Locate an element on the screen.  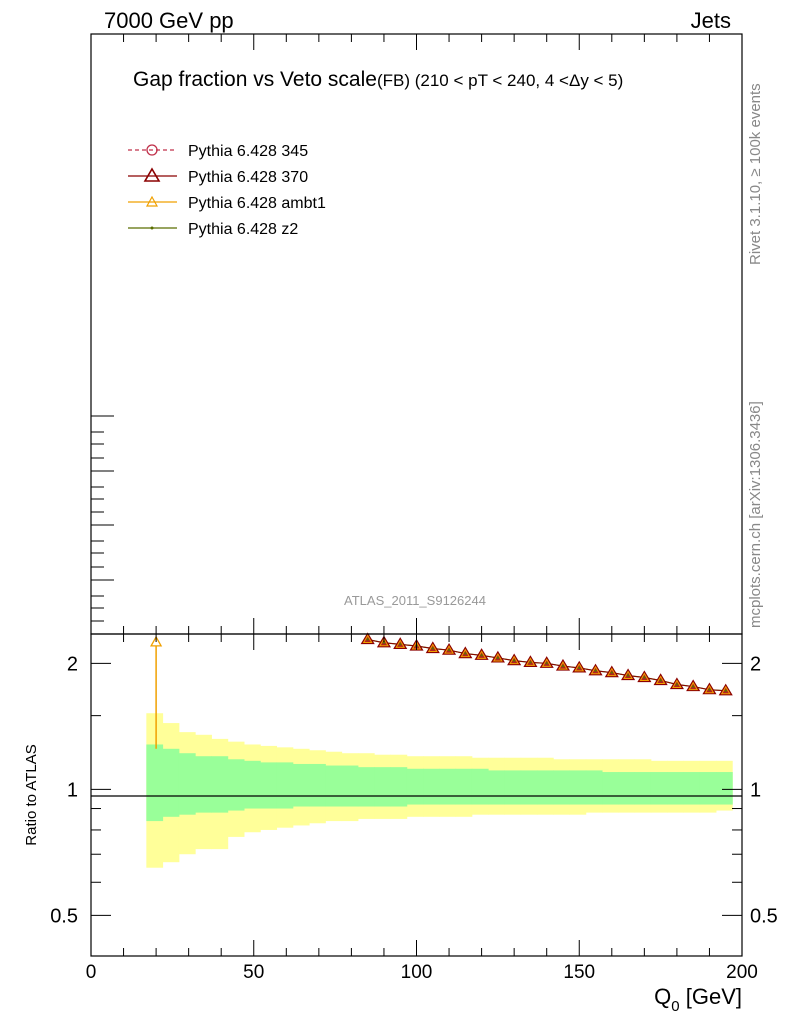
ratio-y-tick-label-right: 1 is located at coordinates (755, 790).